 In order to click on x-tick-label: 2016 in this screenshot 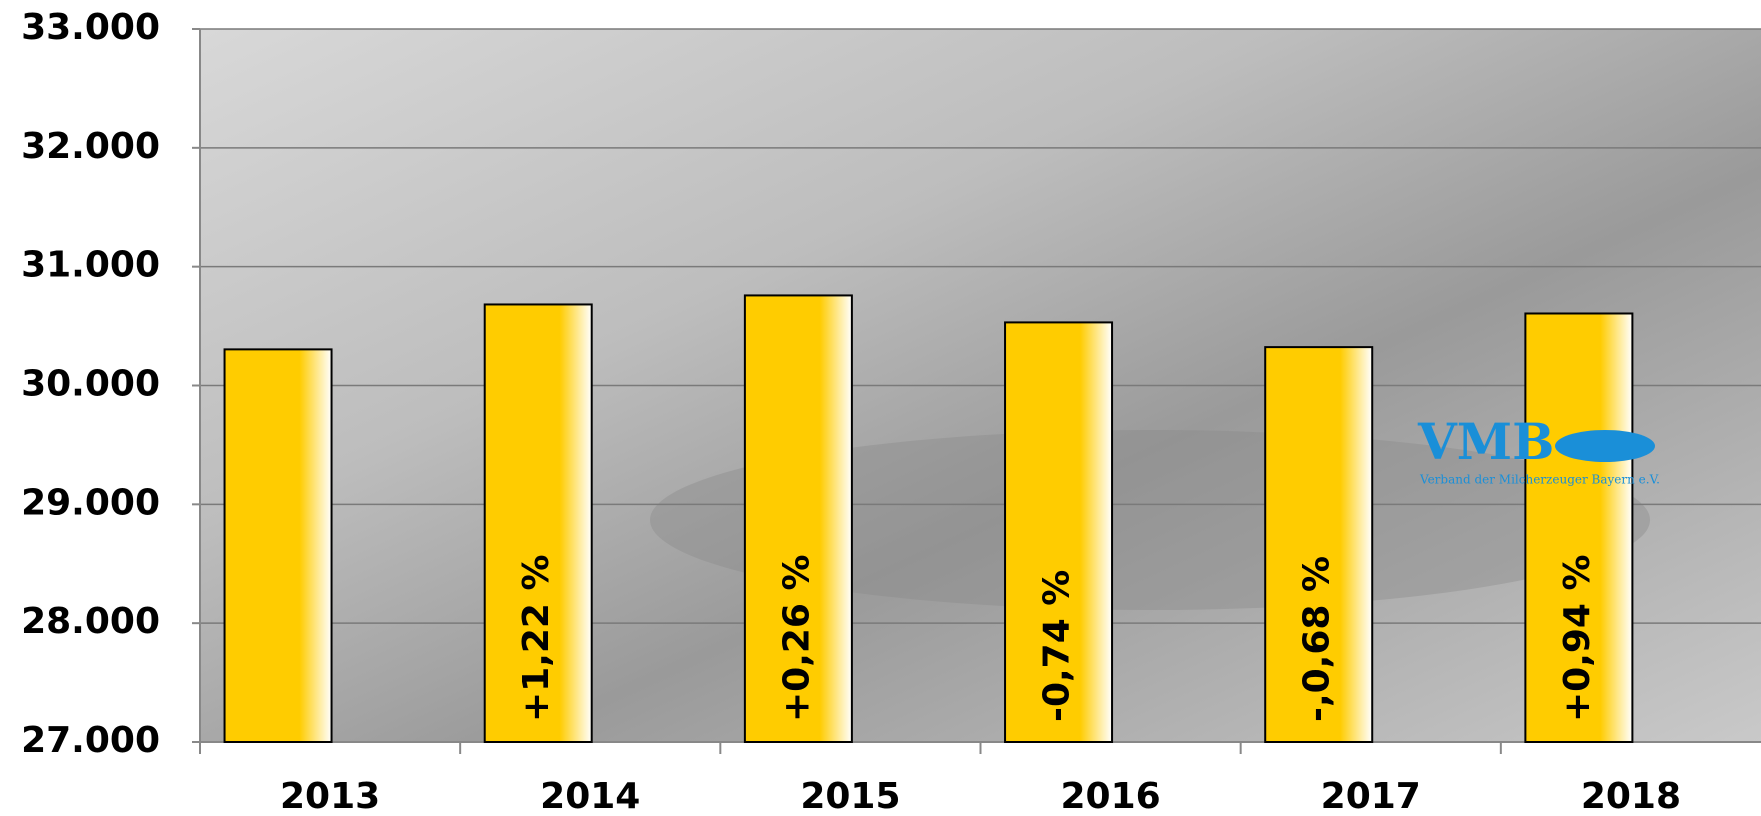, I will do `click(1110, 796)`.